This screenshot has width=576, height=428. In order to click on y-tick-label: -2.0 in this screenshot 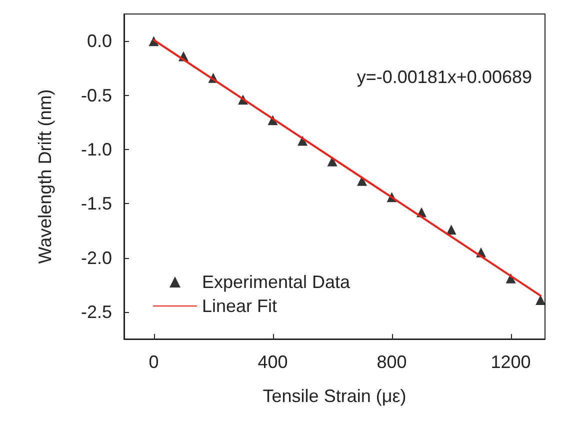, I will do `click(96, 258)`.